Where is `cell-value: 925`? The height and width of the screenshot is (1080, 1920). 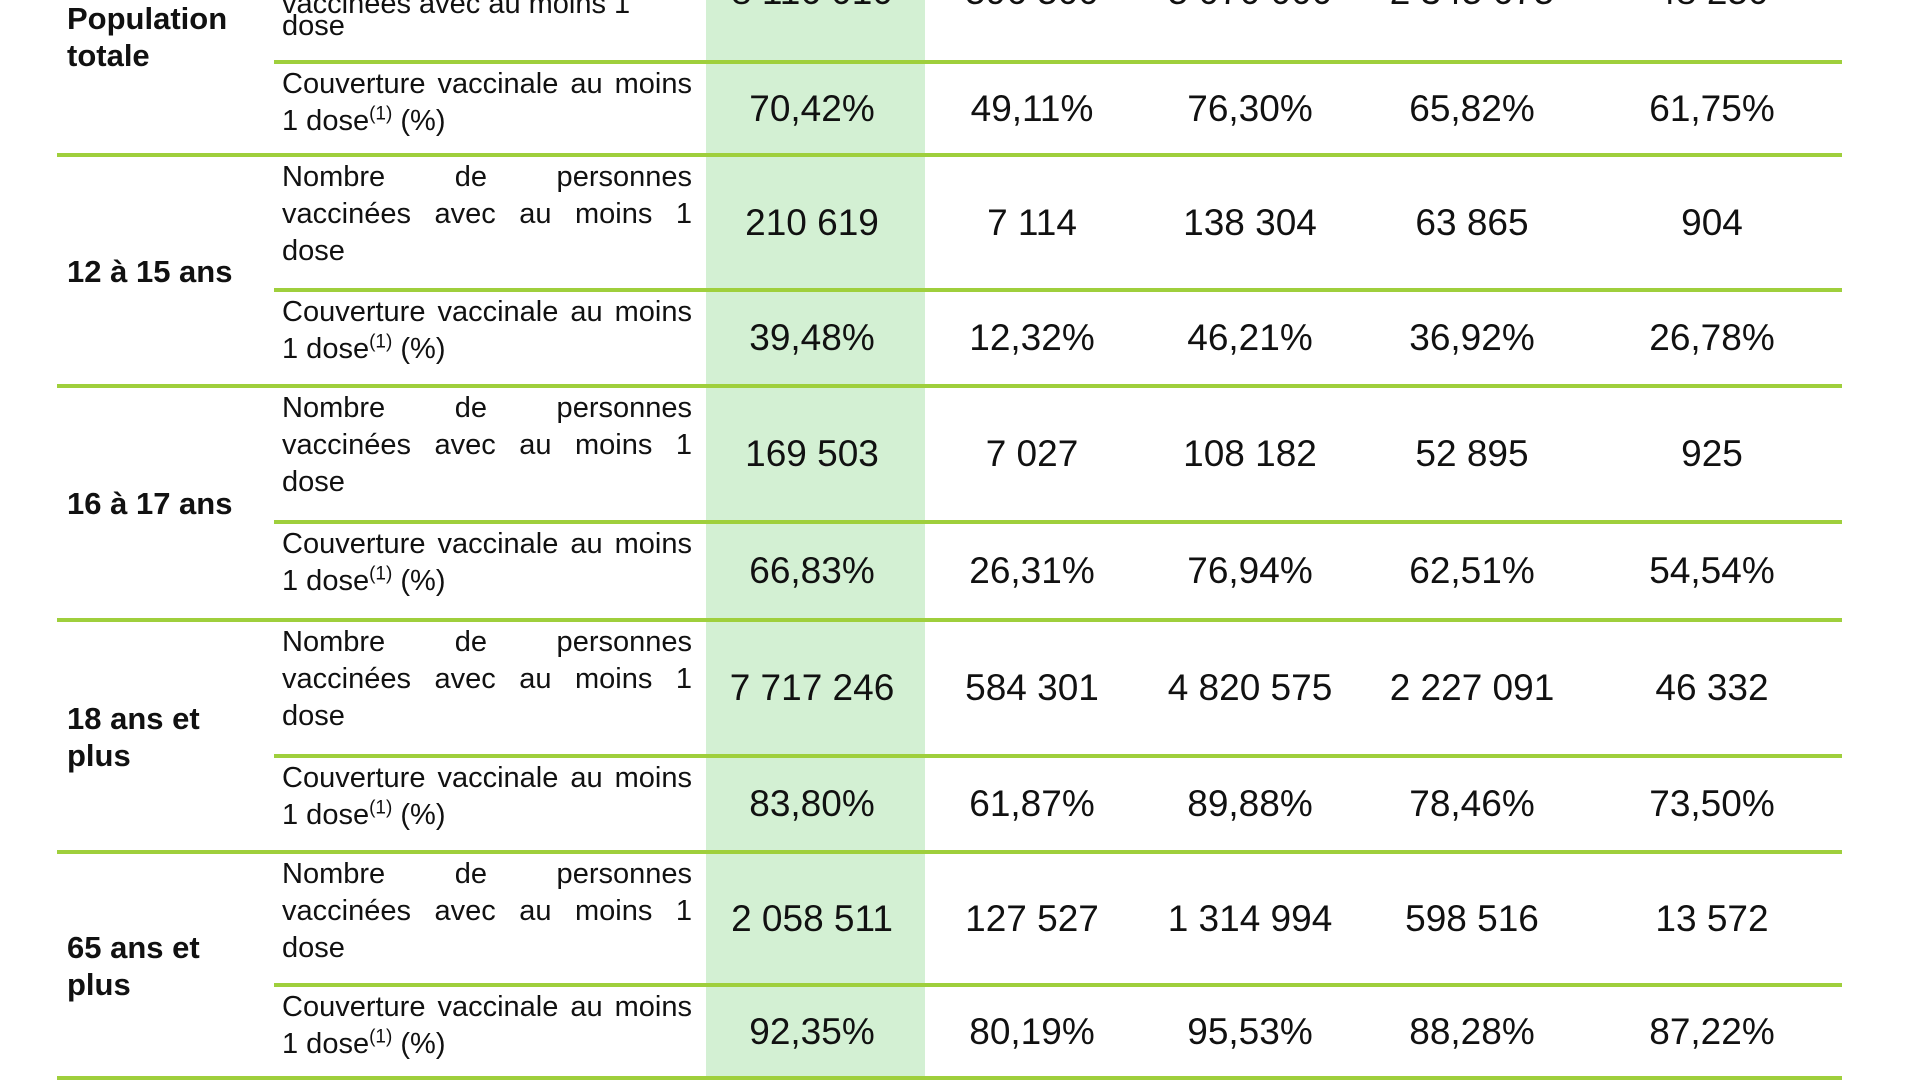
cell-value: 925 is located at coordinates (1712, 453).